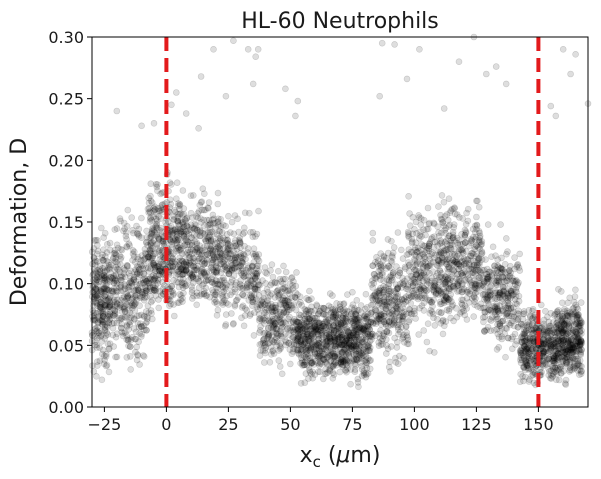 The height and width of the screenshot is (479, 601). Describe the element at coordinates (66, 345) in the screenshot. I see `y-tick-label: 0.05` at that location.